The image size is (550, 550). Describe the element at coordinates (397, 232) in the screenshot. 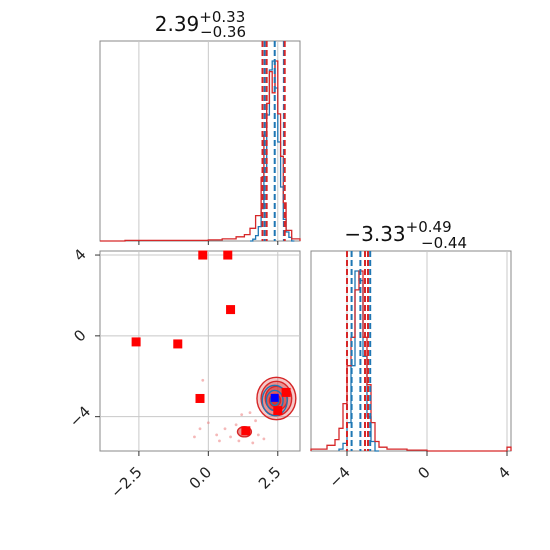

I see `marginal-y-title: −3.33+0.49` at that location.